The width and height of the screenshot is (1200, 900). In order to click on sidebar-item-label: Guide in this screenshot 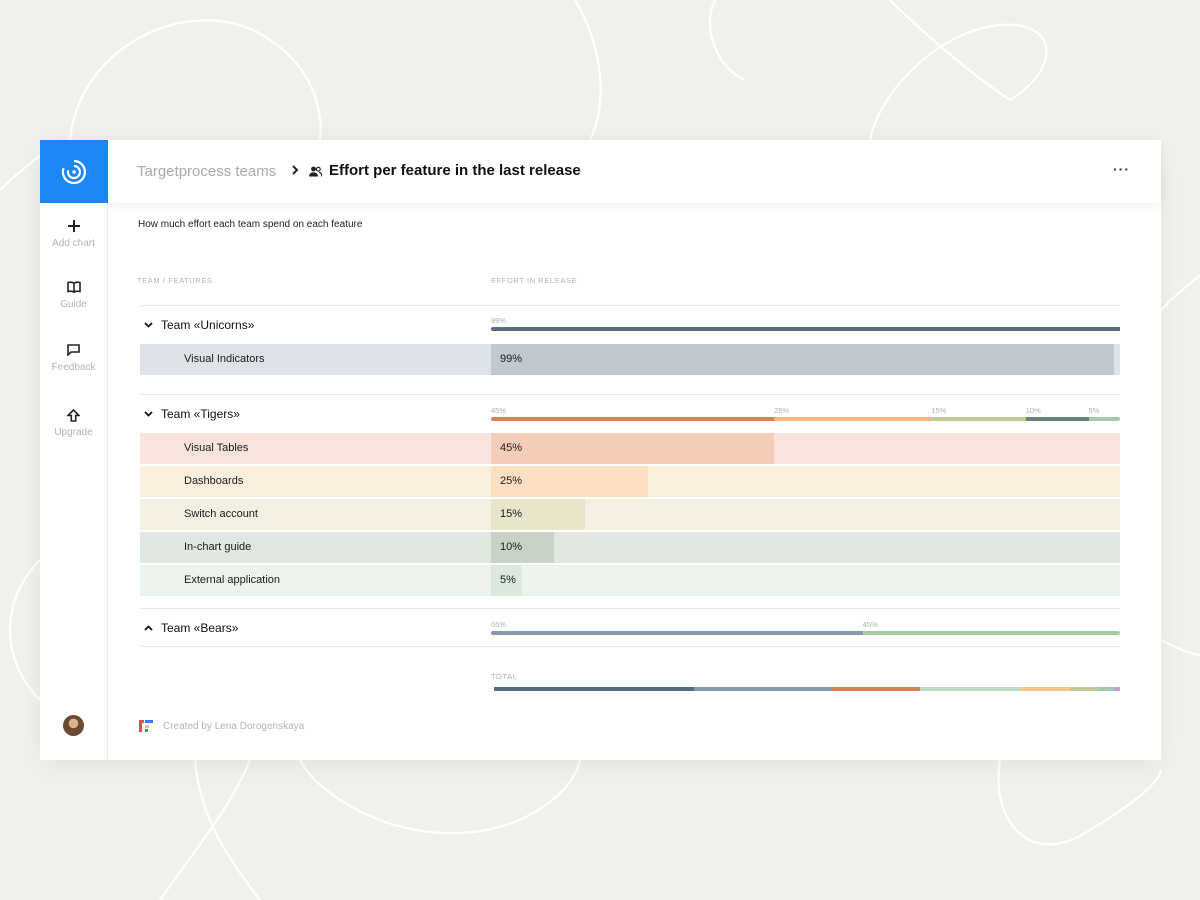, I will do `click(73, 304)`.